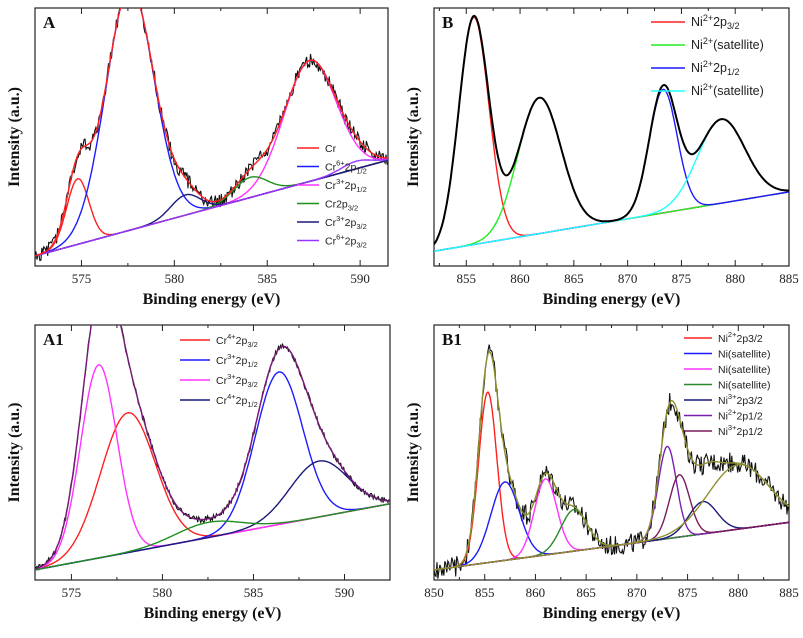  Describe the element at coordinates (219, 370) in the screenshot. I see `legend: Cr4+2p3/2 Cr3+2p1/2 Cr3+2p3/2 Cr4+2p1/2` at that location.